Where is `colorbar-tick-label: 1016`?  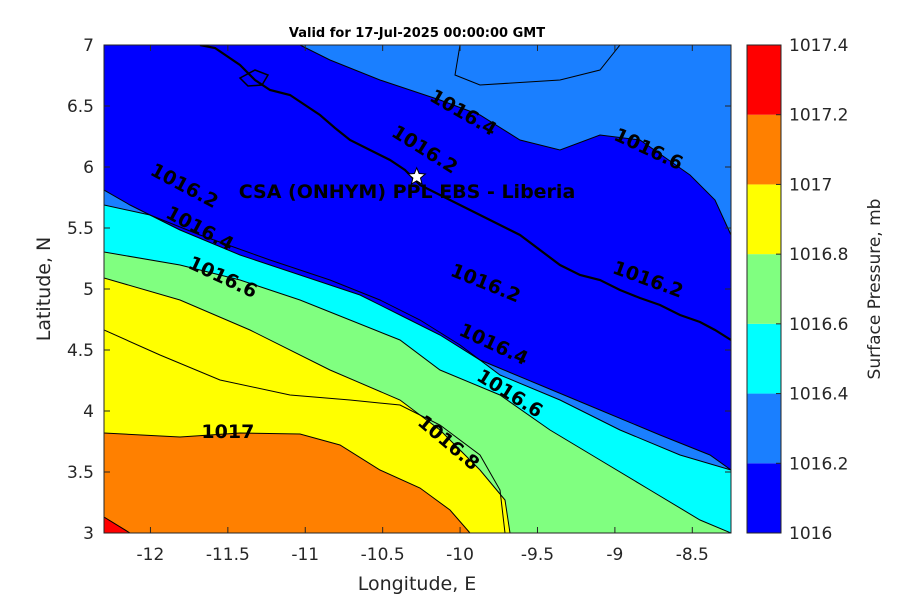
colorbar-tick-label: 1016 is located at coordinates (810, 534).